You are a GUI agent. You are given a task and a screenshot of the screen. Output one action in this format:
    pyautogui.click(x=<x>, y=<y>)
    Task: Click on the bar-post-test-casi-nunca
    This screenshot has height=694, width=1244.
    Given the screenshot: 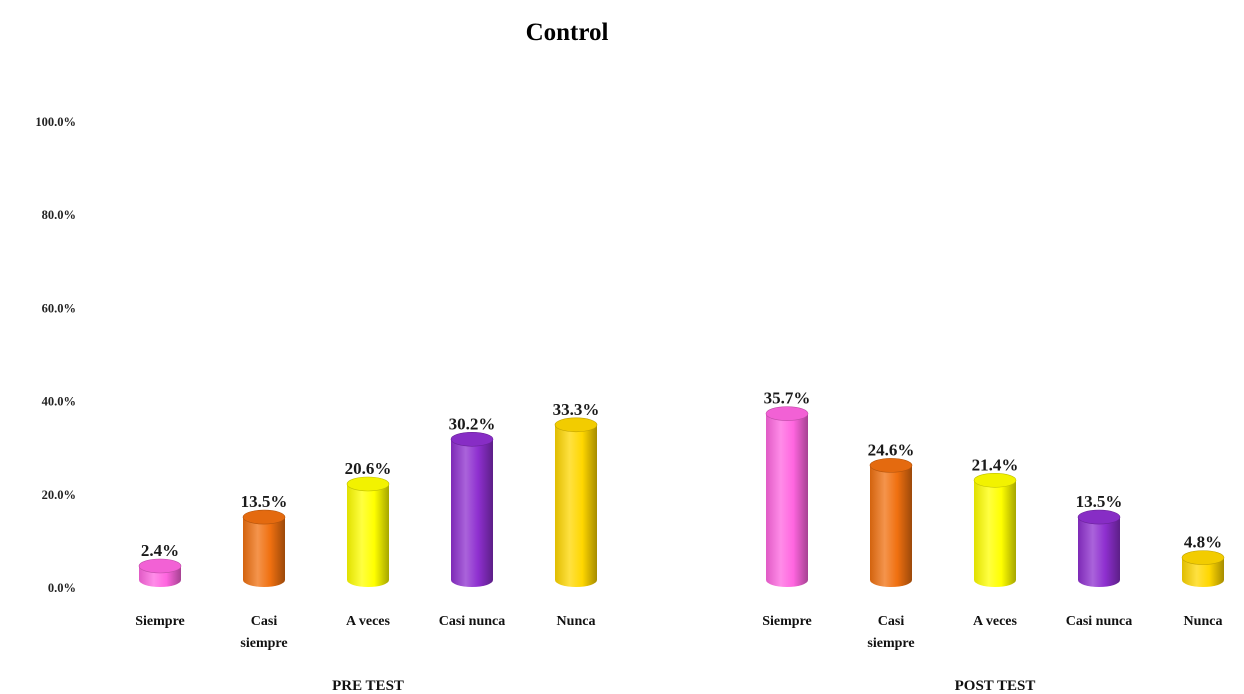 What is the action you would take?
    pyautogui.click(x=1099, y=548)
    